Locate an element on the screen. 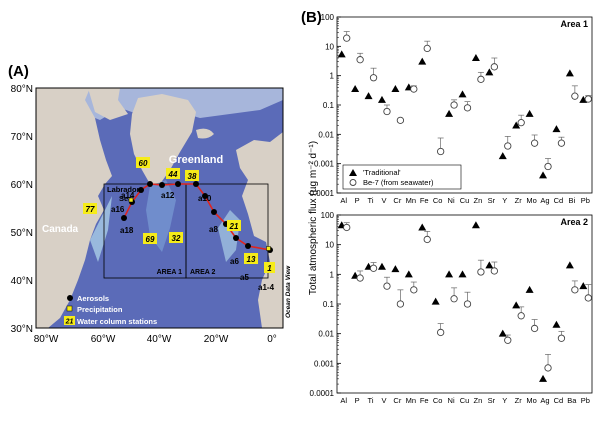 This screenshot has width=600, height=423. water-column-stations: 60 44 38 77 69 32 21 13 1 is located at coordinates (179, 215).